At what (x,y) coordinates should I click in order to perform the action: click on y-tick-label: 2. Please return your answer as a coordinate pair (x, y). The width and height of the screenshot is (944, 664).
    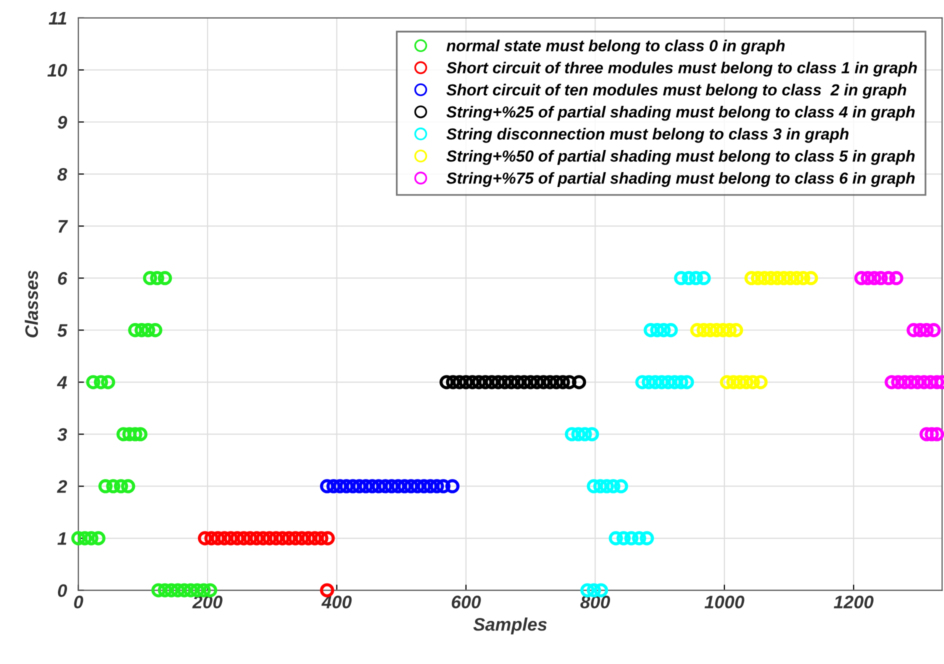
    Looking at the image, I should click on (62, 486).